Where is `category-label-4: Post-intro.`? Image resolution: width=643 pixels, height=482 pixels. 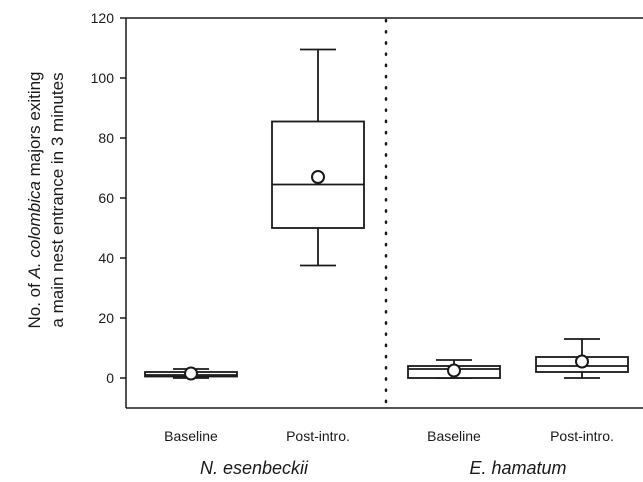 category-label-4: Post-intro. is located at coordinates (582, 436).